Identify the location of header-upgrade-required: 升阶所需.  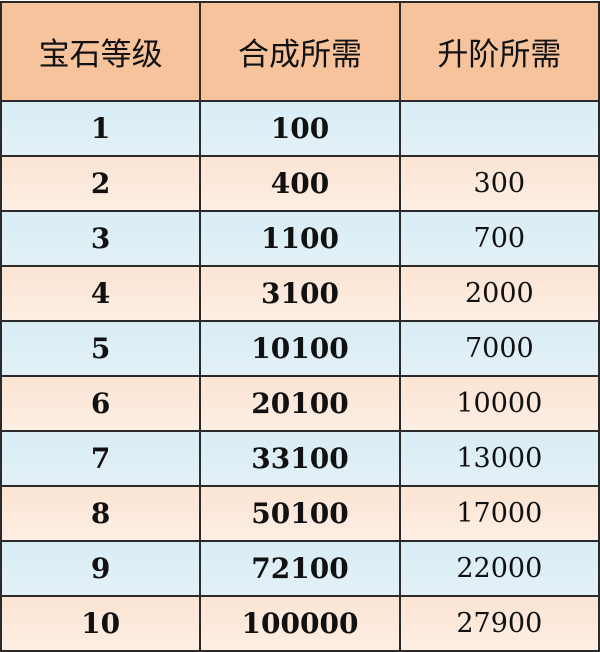
(499, 51).